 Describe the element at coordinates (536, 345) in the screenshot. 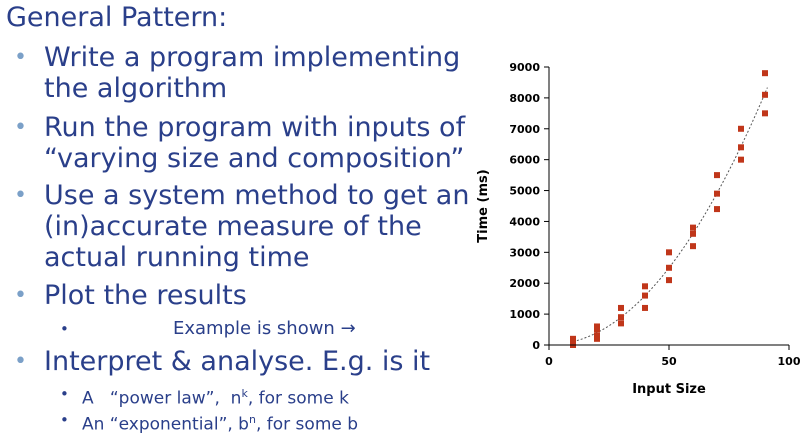

I see `y-tick-label: 0` at that location.